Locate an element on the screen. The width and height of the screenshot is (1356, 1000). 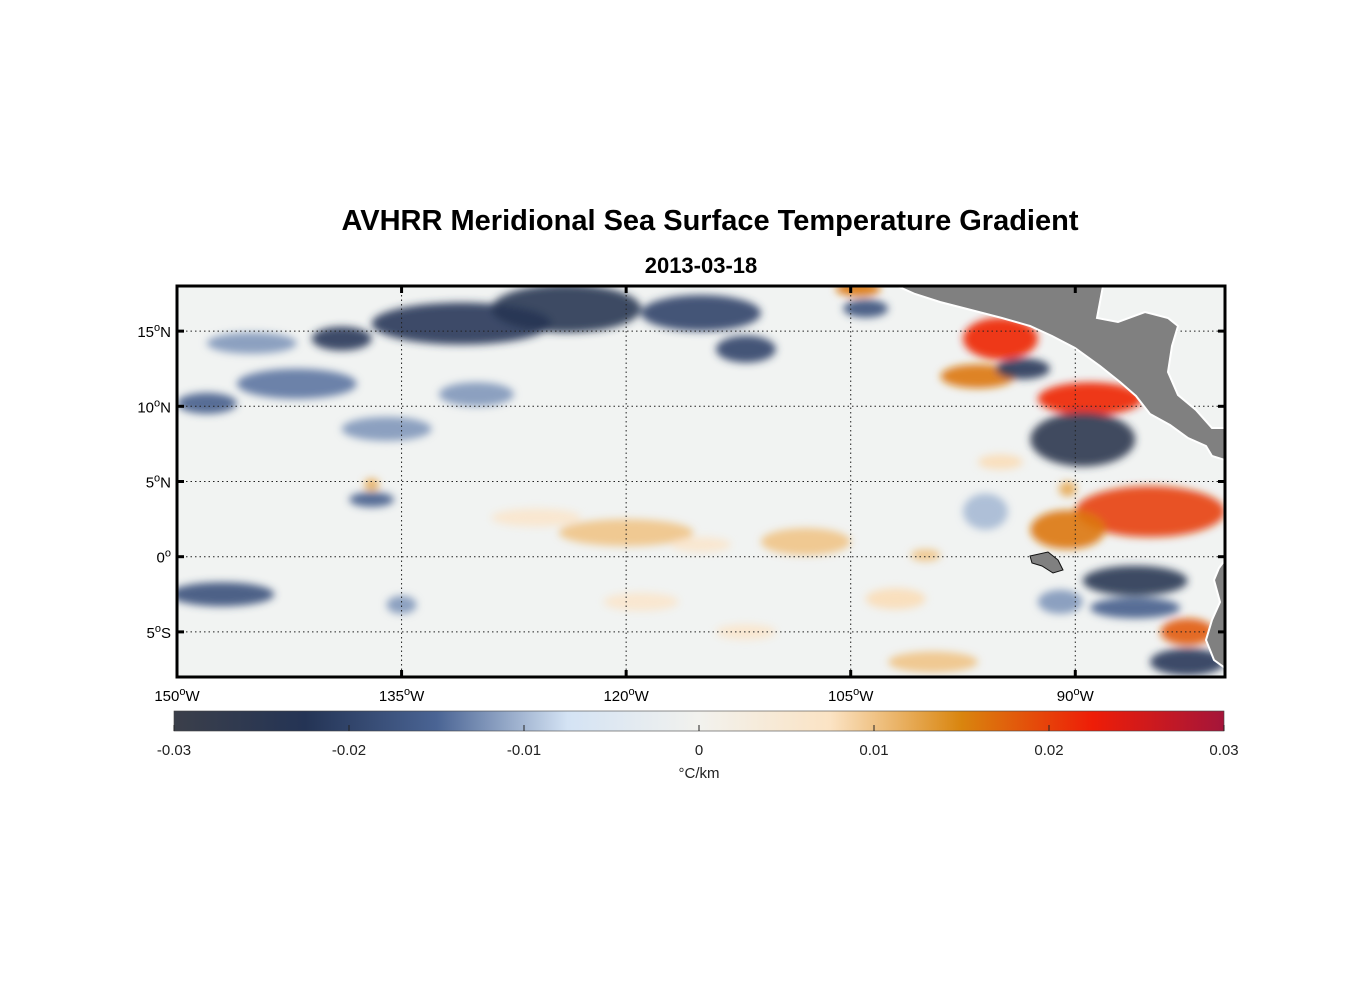
colorbar-units: °C/km is located at coordinates (699, 773).